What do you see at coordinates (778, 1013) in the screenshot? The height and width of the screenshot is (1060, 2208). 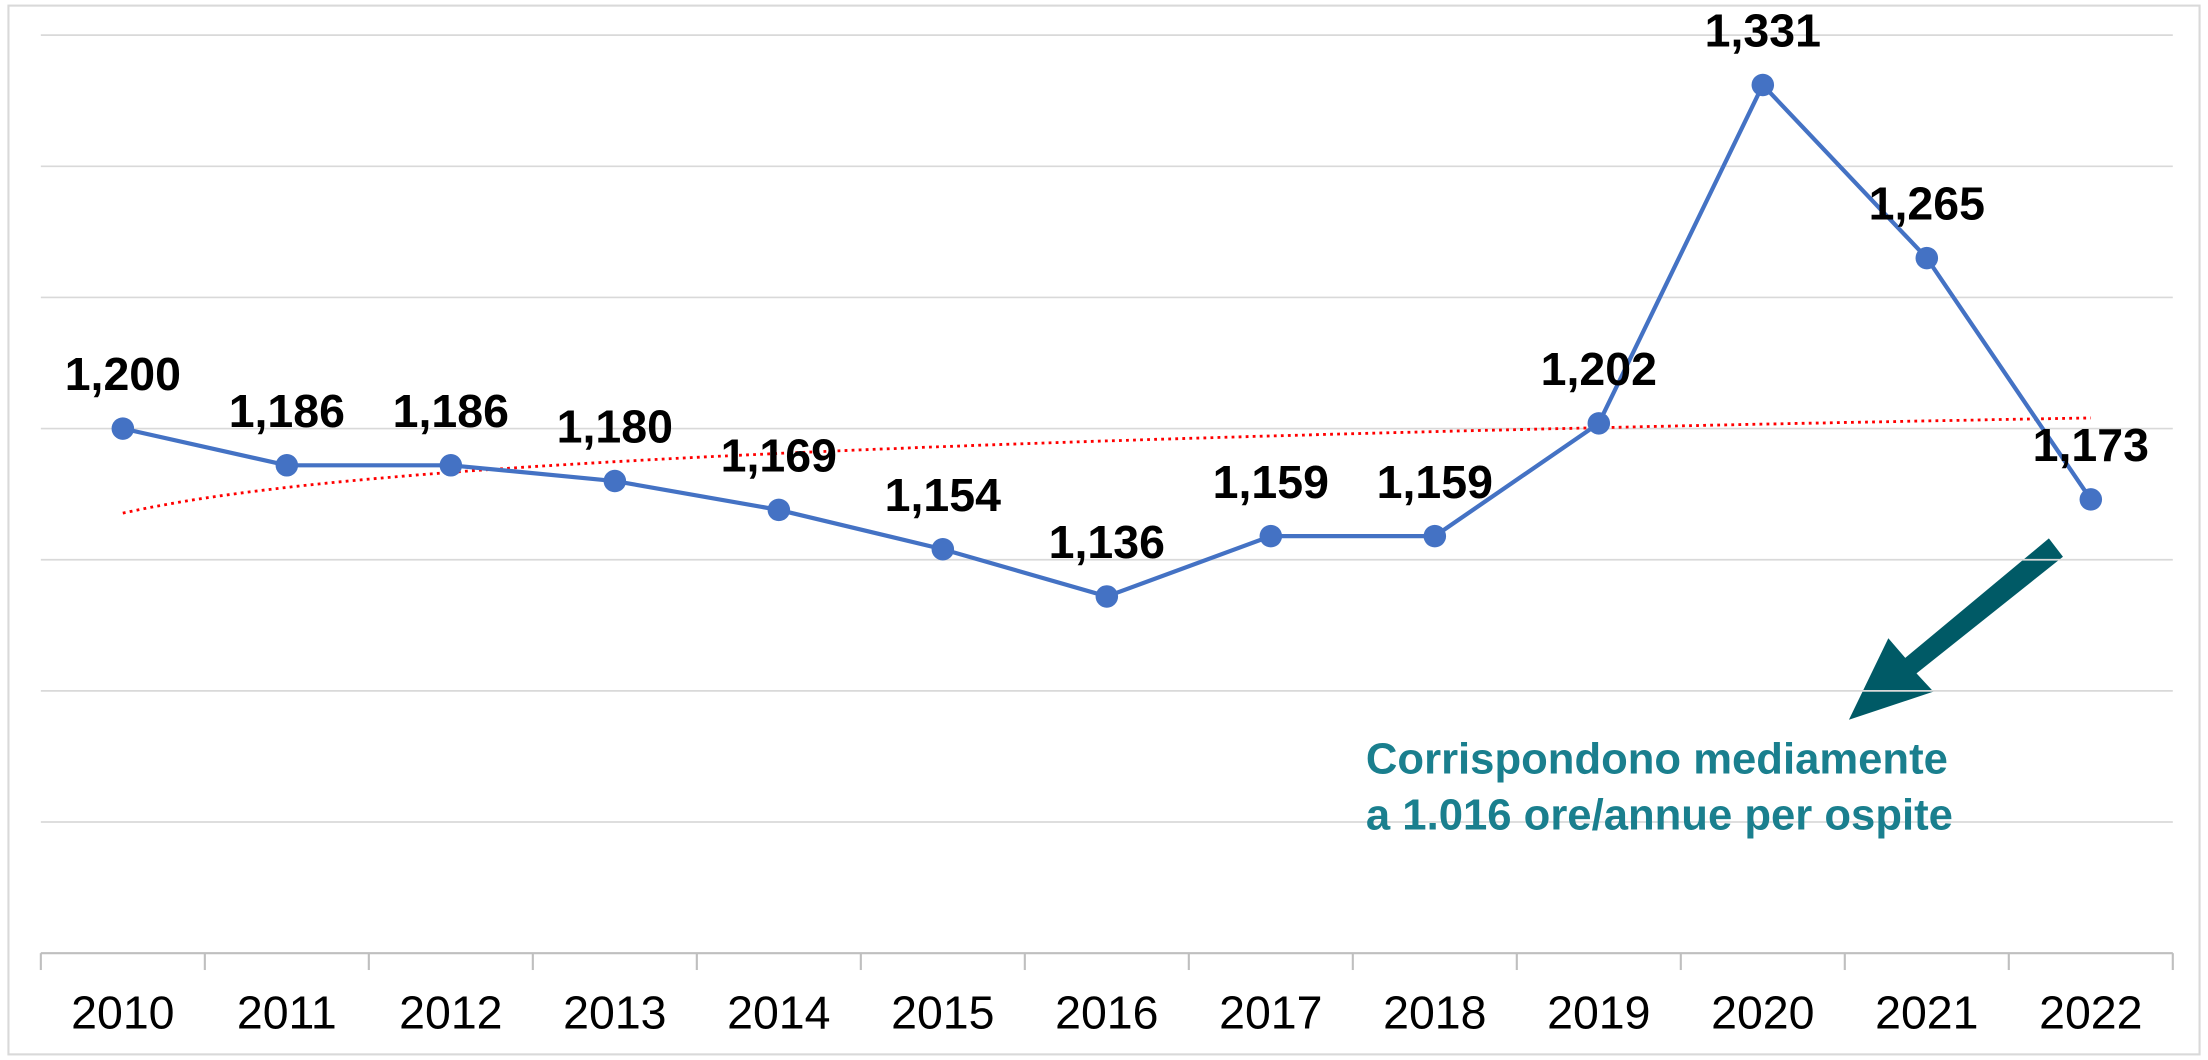 I see `x-tick-label: 2014` at bounding box center [778, 1013].